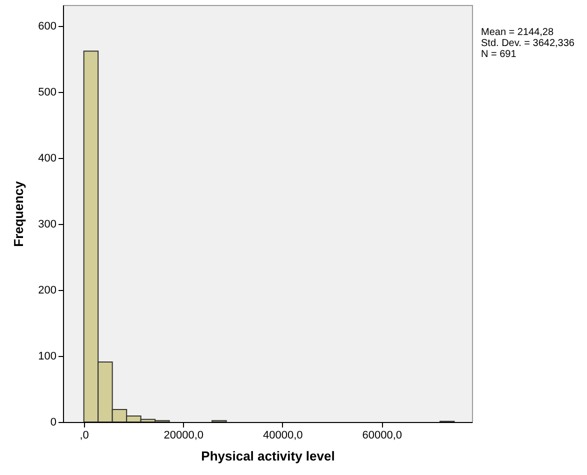 Image resolution: width=587 pixels, height=475 pixels. What do you see at coordinates (18, 213) in the screenshot?
I see `y-axis-title: Frequency` at bounding box center [18, 213].